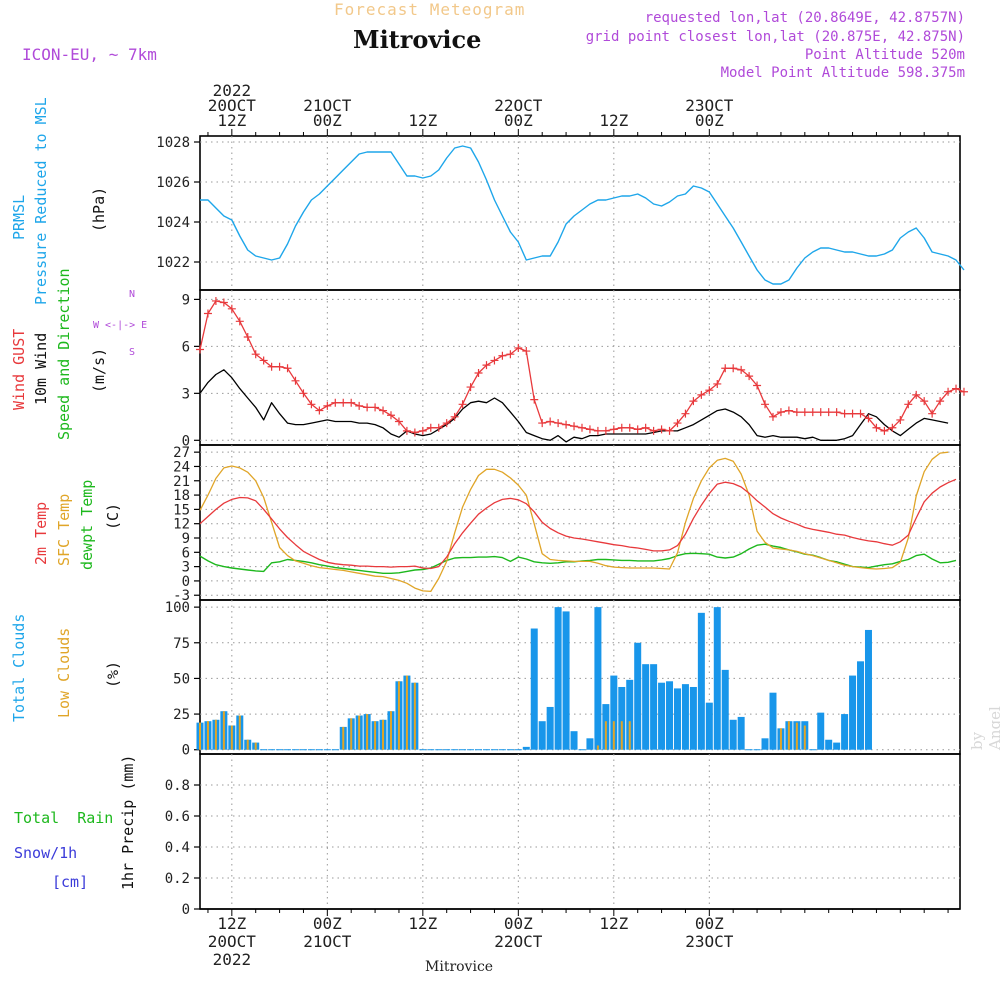 This screenshot has height=1000, width=1000. What do you see at coordinates (173, 223) in the screenshot?
I see `ytick-label-pressure: 1024` at bounding box center [173, 223].